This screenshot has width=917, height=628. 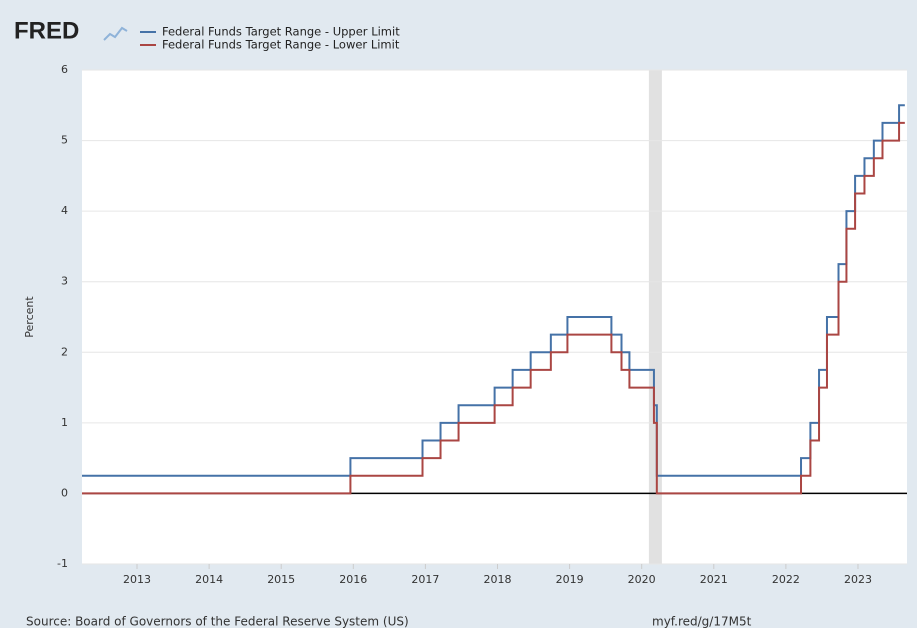 What do you see at coordinates (29, 317) in the screenshot?
I see `y-axis-label: Percent` at bounding box center [29, 317].